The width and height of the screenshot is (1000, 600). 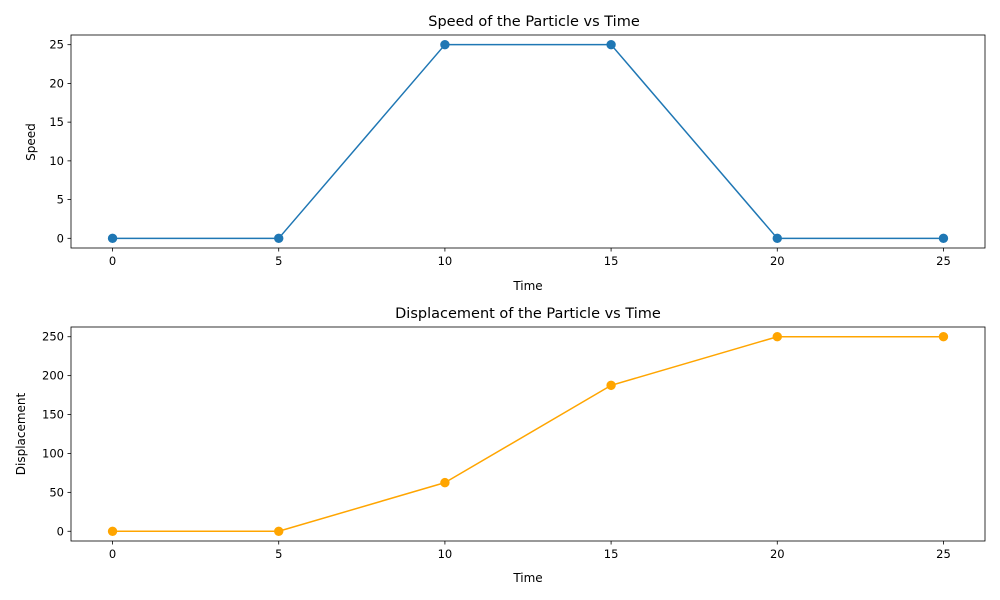 What do you see at coordinates (56, 45) in the screenshot?
I see `y-tick-label: 25` at bounding box center [56, 45].